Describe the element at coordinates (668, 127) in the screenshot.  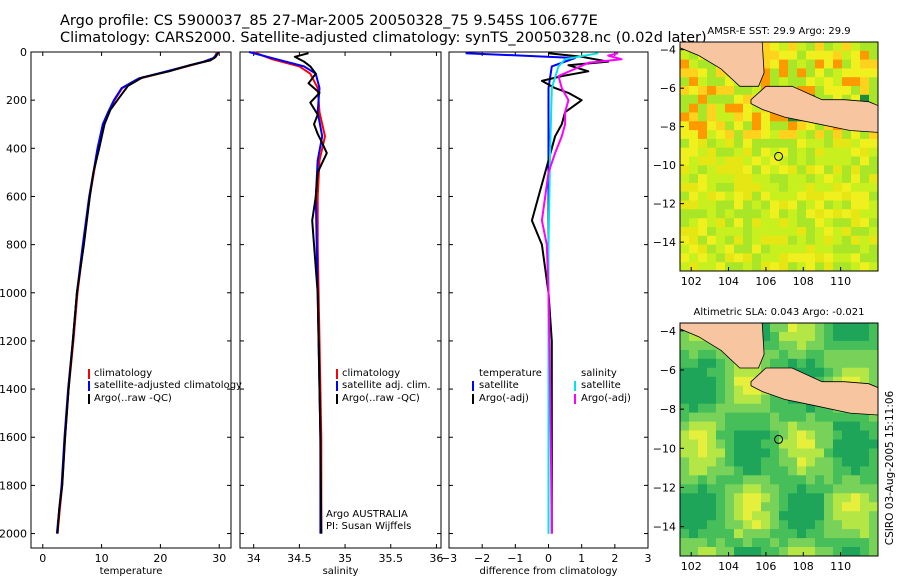
I see `sst_map-ytick-label: −8` at that location.